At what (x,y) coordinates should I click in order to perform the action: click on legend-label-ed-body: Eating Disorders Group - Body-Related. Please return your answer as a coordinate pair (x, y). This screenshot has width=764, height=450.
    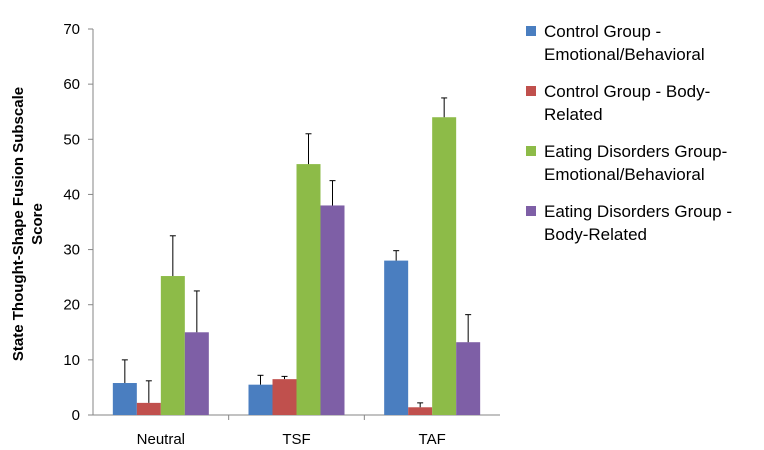
    Looking at the image, I should click on (638, 223).